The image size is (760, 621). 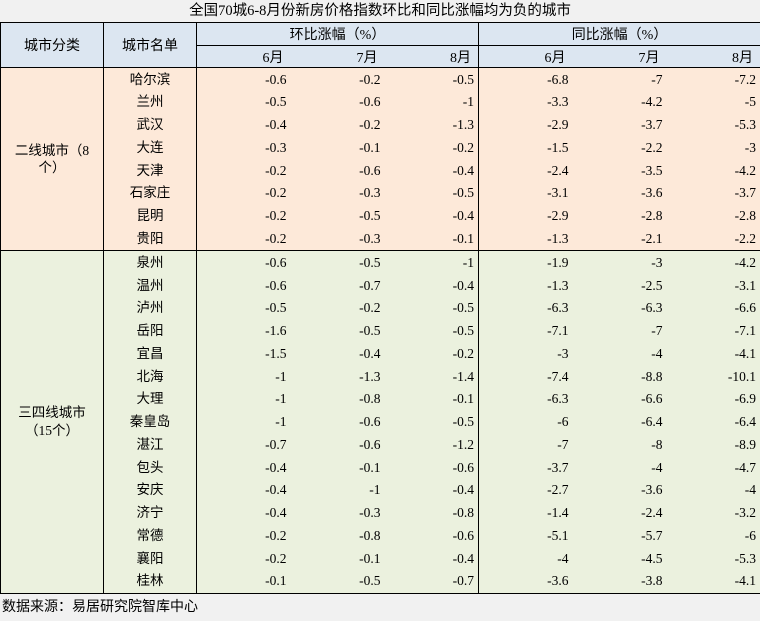 What do you see at coordinates (150, 193) in the screenshot?
I see `city-cell: 石家庄` at bounding box center [150, 193].